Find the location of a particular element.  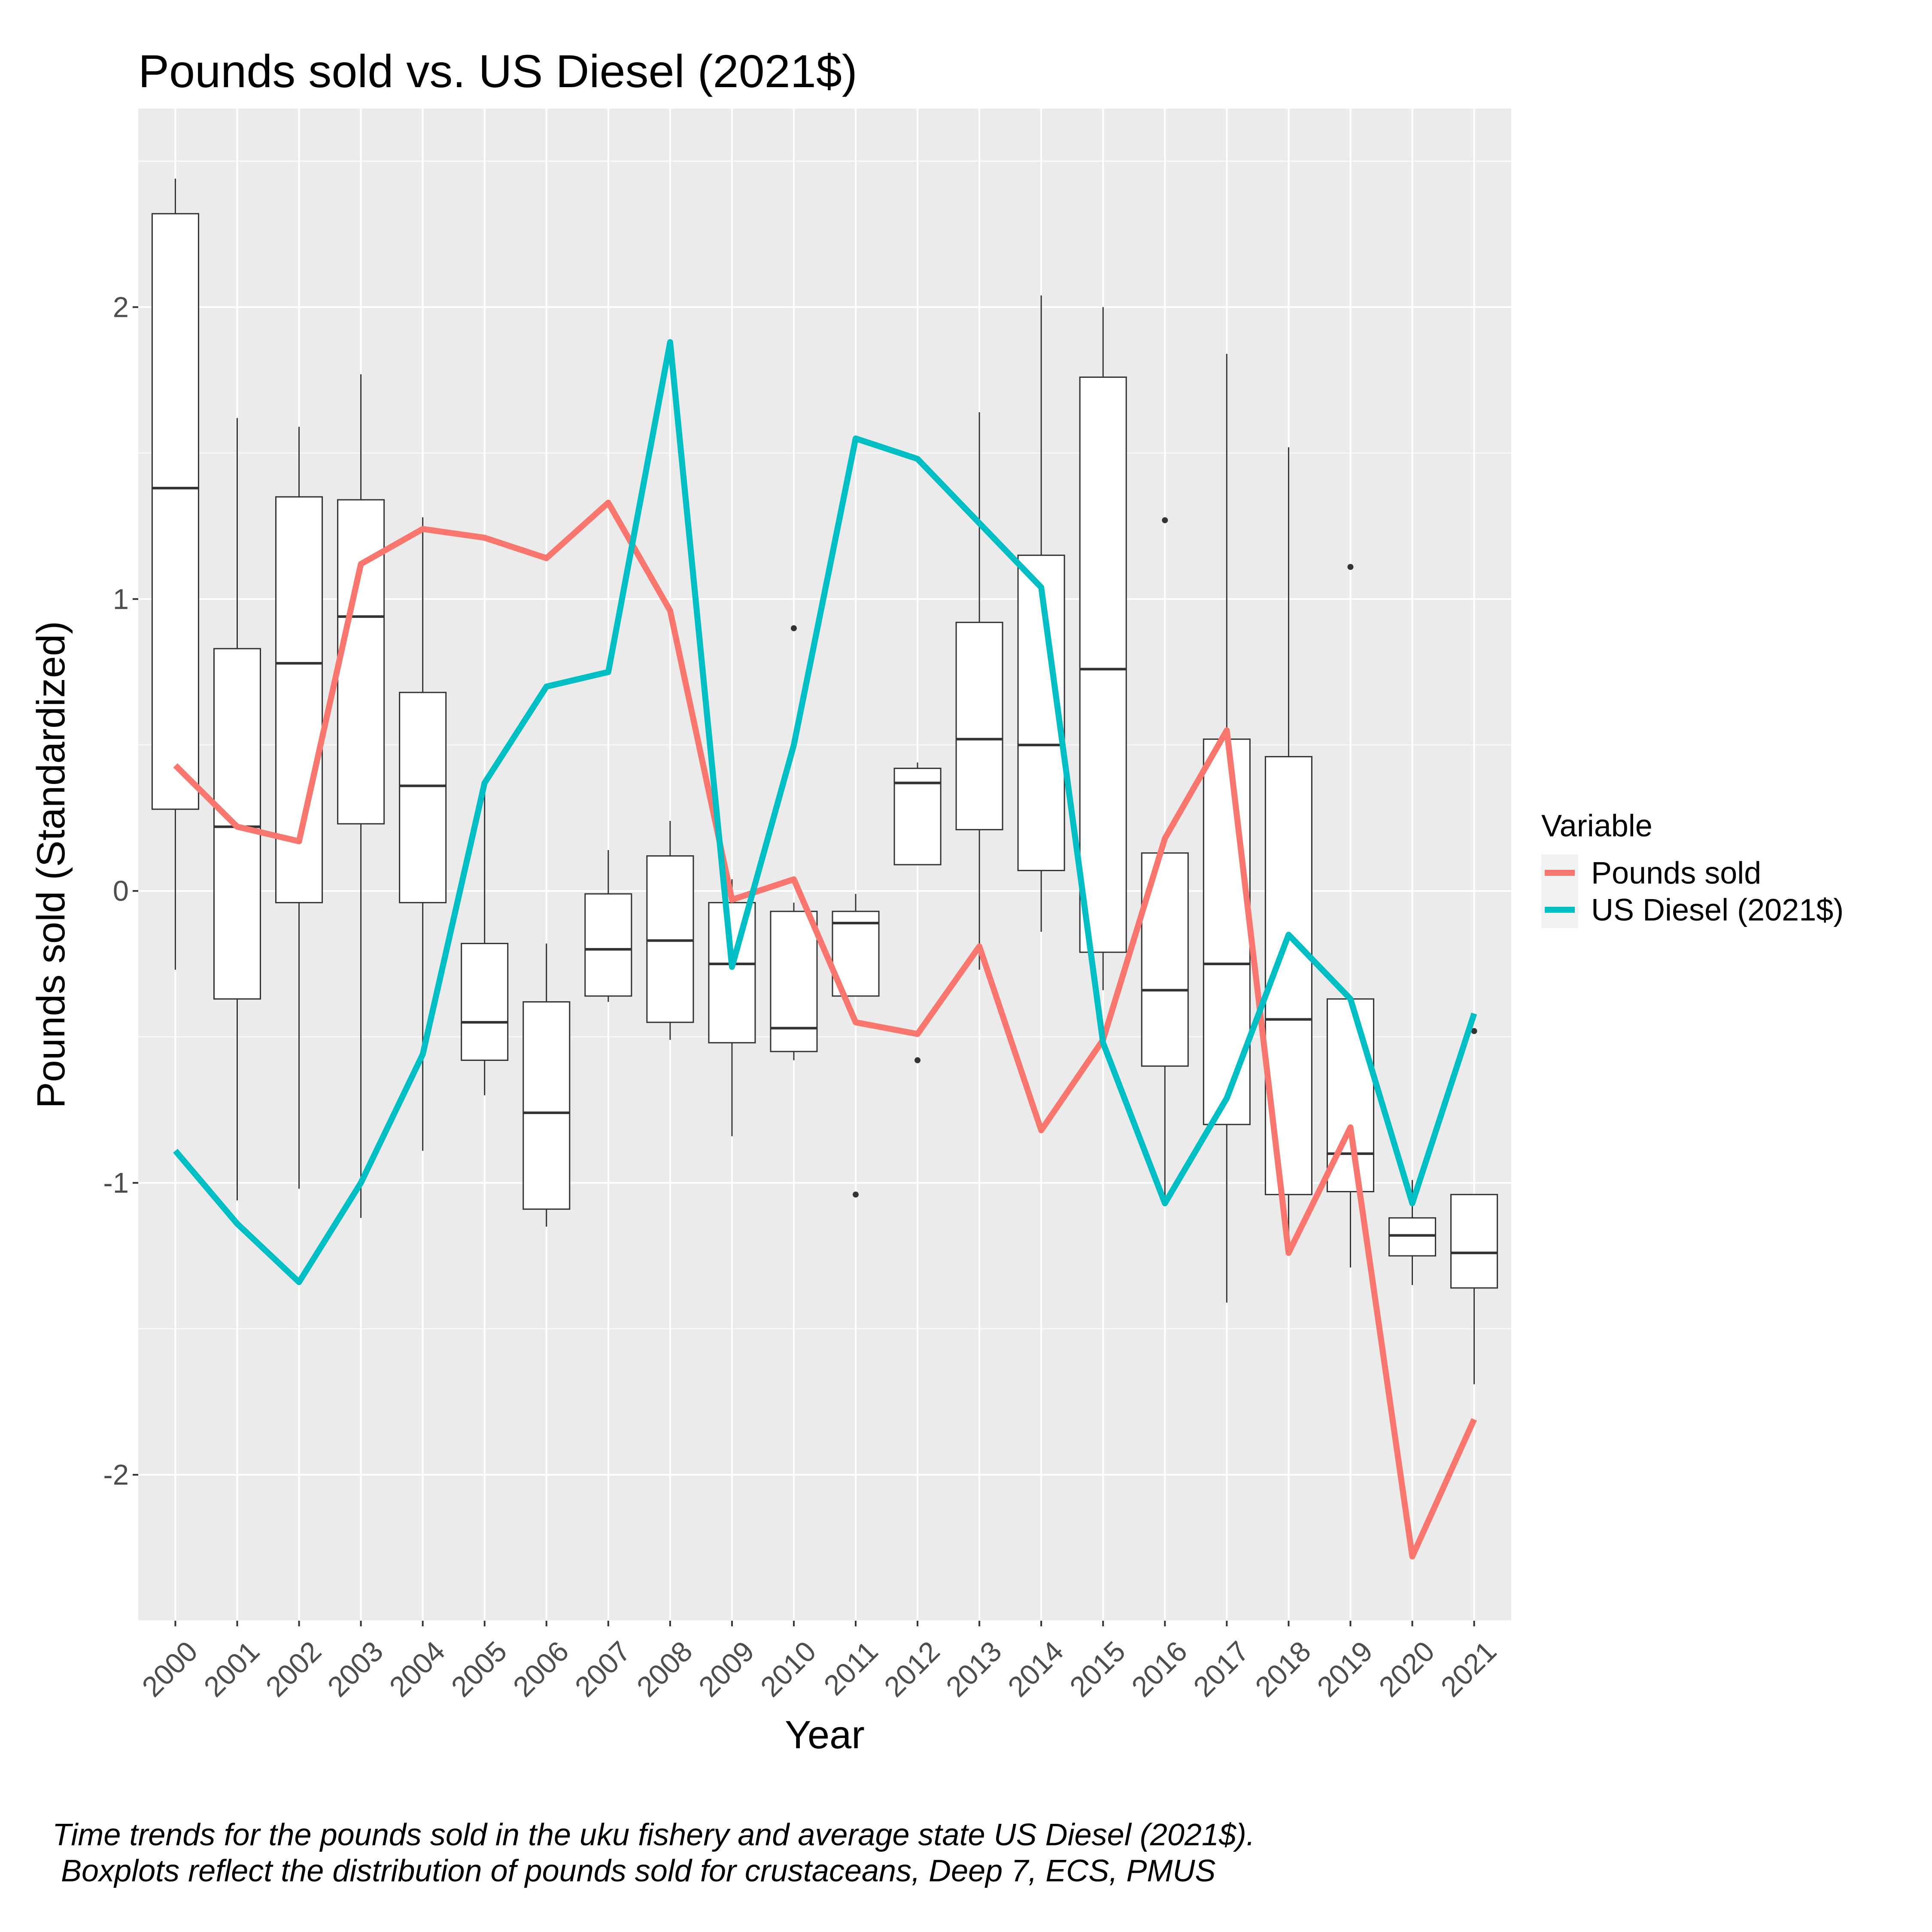

x-tick-label: 2019 is located at coordinates (1345, 1669).